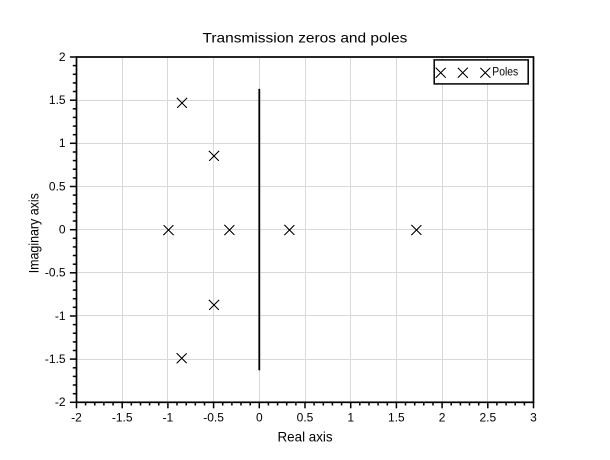 Image resolution: width=610 pixels, height=460 pixels. Describe the element at coordinates (533, 418) in the screenshot. I see `svg-text: 3` at that location.